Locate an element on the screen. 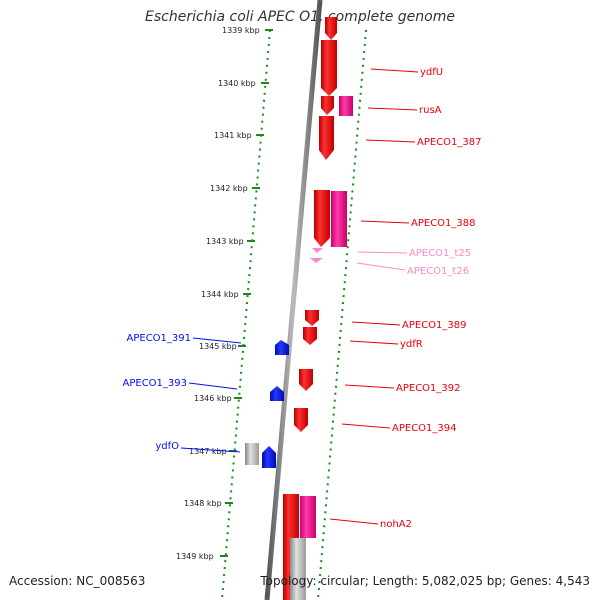  gene-ydfO-gray is located at coordinates (252, 454).